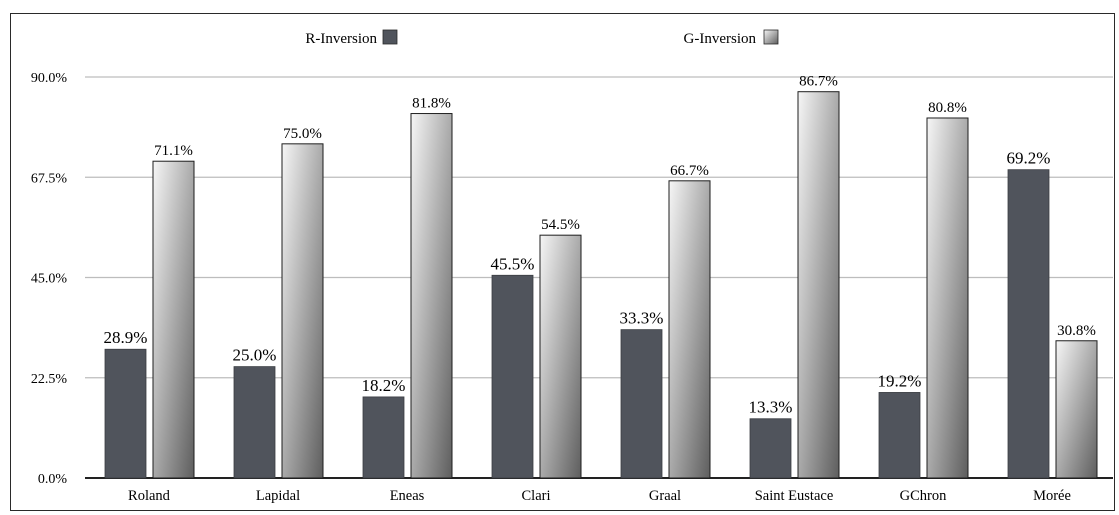 This screenshot has width=1119, height=515. Describe the element at coordinates (923, 496) in the screenshot. I see `x-category-label: GChron` at that location.